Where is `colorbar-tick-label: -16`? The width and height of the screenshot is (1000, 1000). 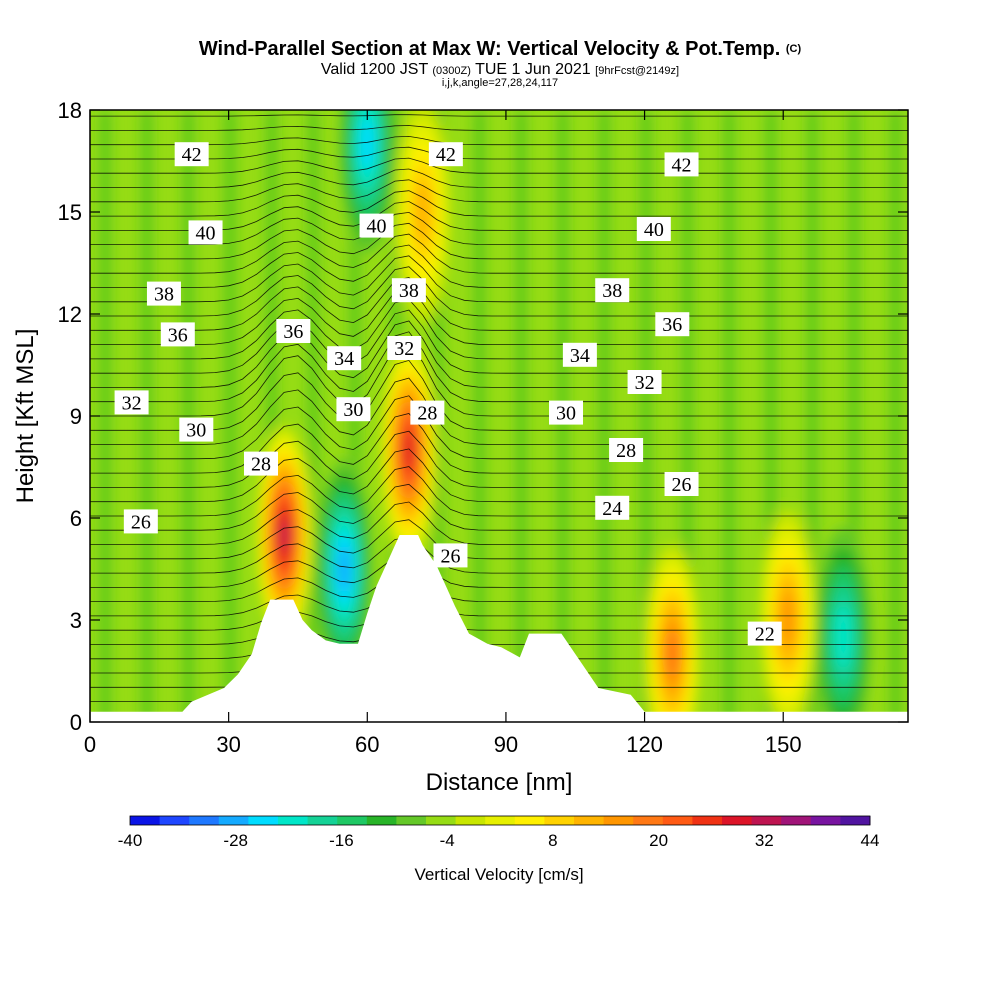
colorbar-tick-label: -16 is located at coordinates (341, 840).